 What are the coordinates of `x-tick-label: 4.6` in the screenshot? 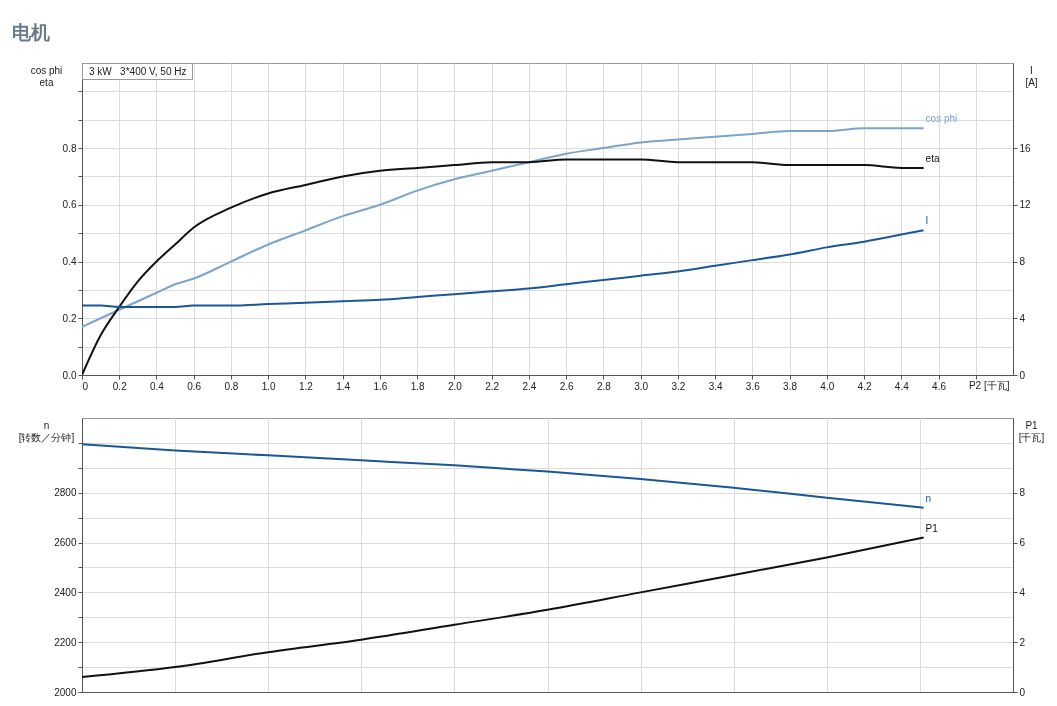 It's located at (939, 386).